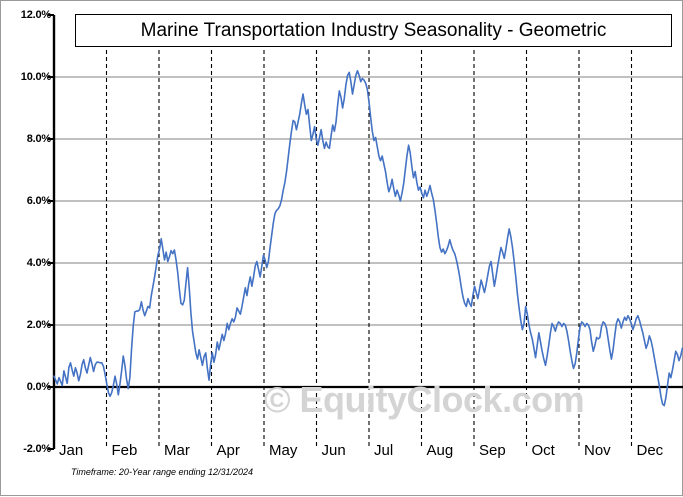  I want to click on y-axis-label: 0.0%, so click(38, 387).